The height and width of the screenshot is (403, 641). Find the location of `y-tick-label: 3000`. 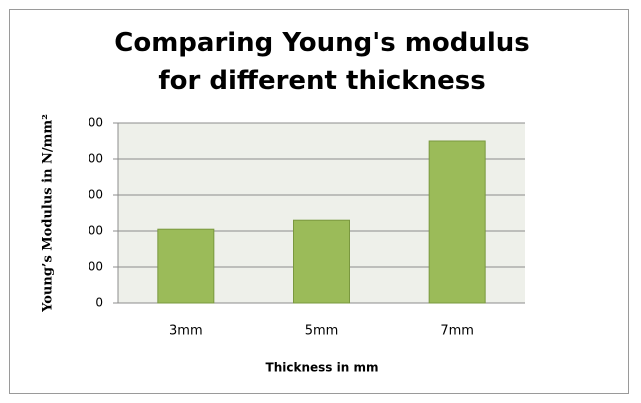

y-tick-label: 3000 is located at coordinates (87, 195).